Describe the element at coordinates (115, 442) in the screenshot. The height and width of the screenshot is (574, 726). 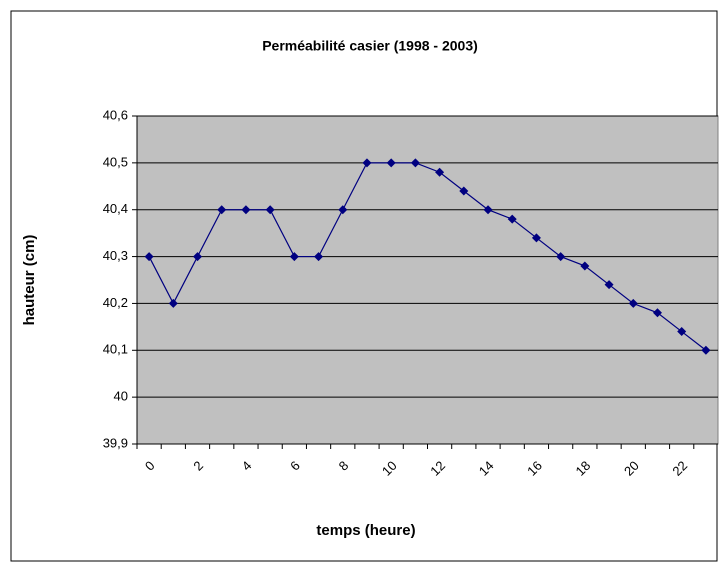
I see `y-tick-label: 39,9` at that location.